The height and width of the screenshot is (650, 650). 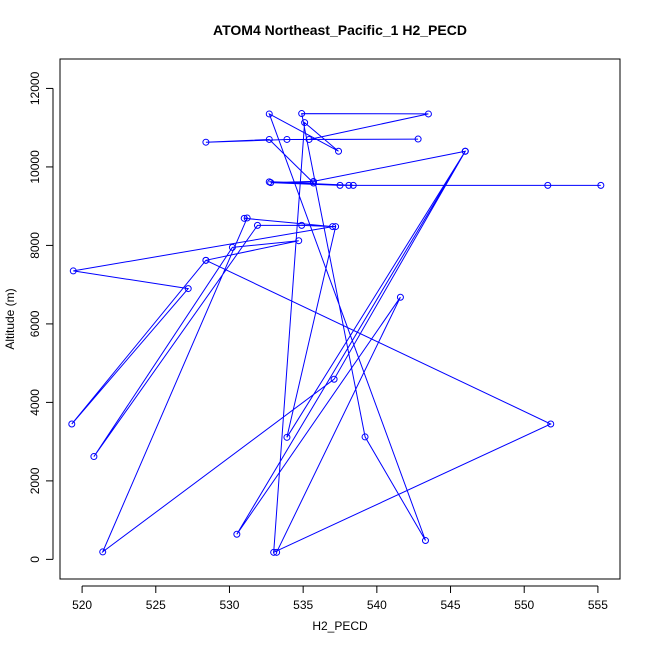 What do you see at coordinates (10, 318) in the screenshot?
I see `y-axis-label: Altitude (m)` at bounding box center [10, 318].